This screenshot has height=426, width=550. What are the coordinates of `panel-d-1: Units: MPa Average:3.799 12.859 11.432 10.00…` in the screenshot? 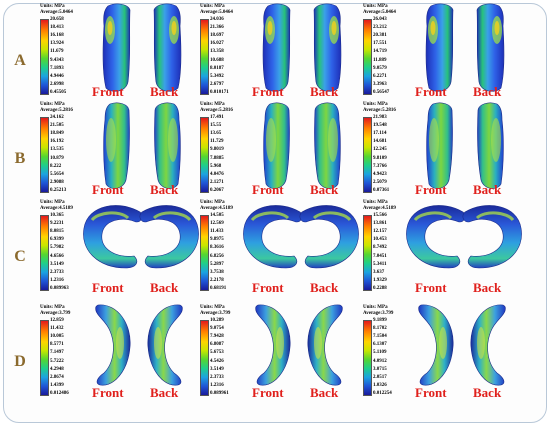 It's located at (120, 352).